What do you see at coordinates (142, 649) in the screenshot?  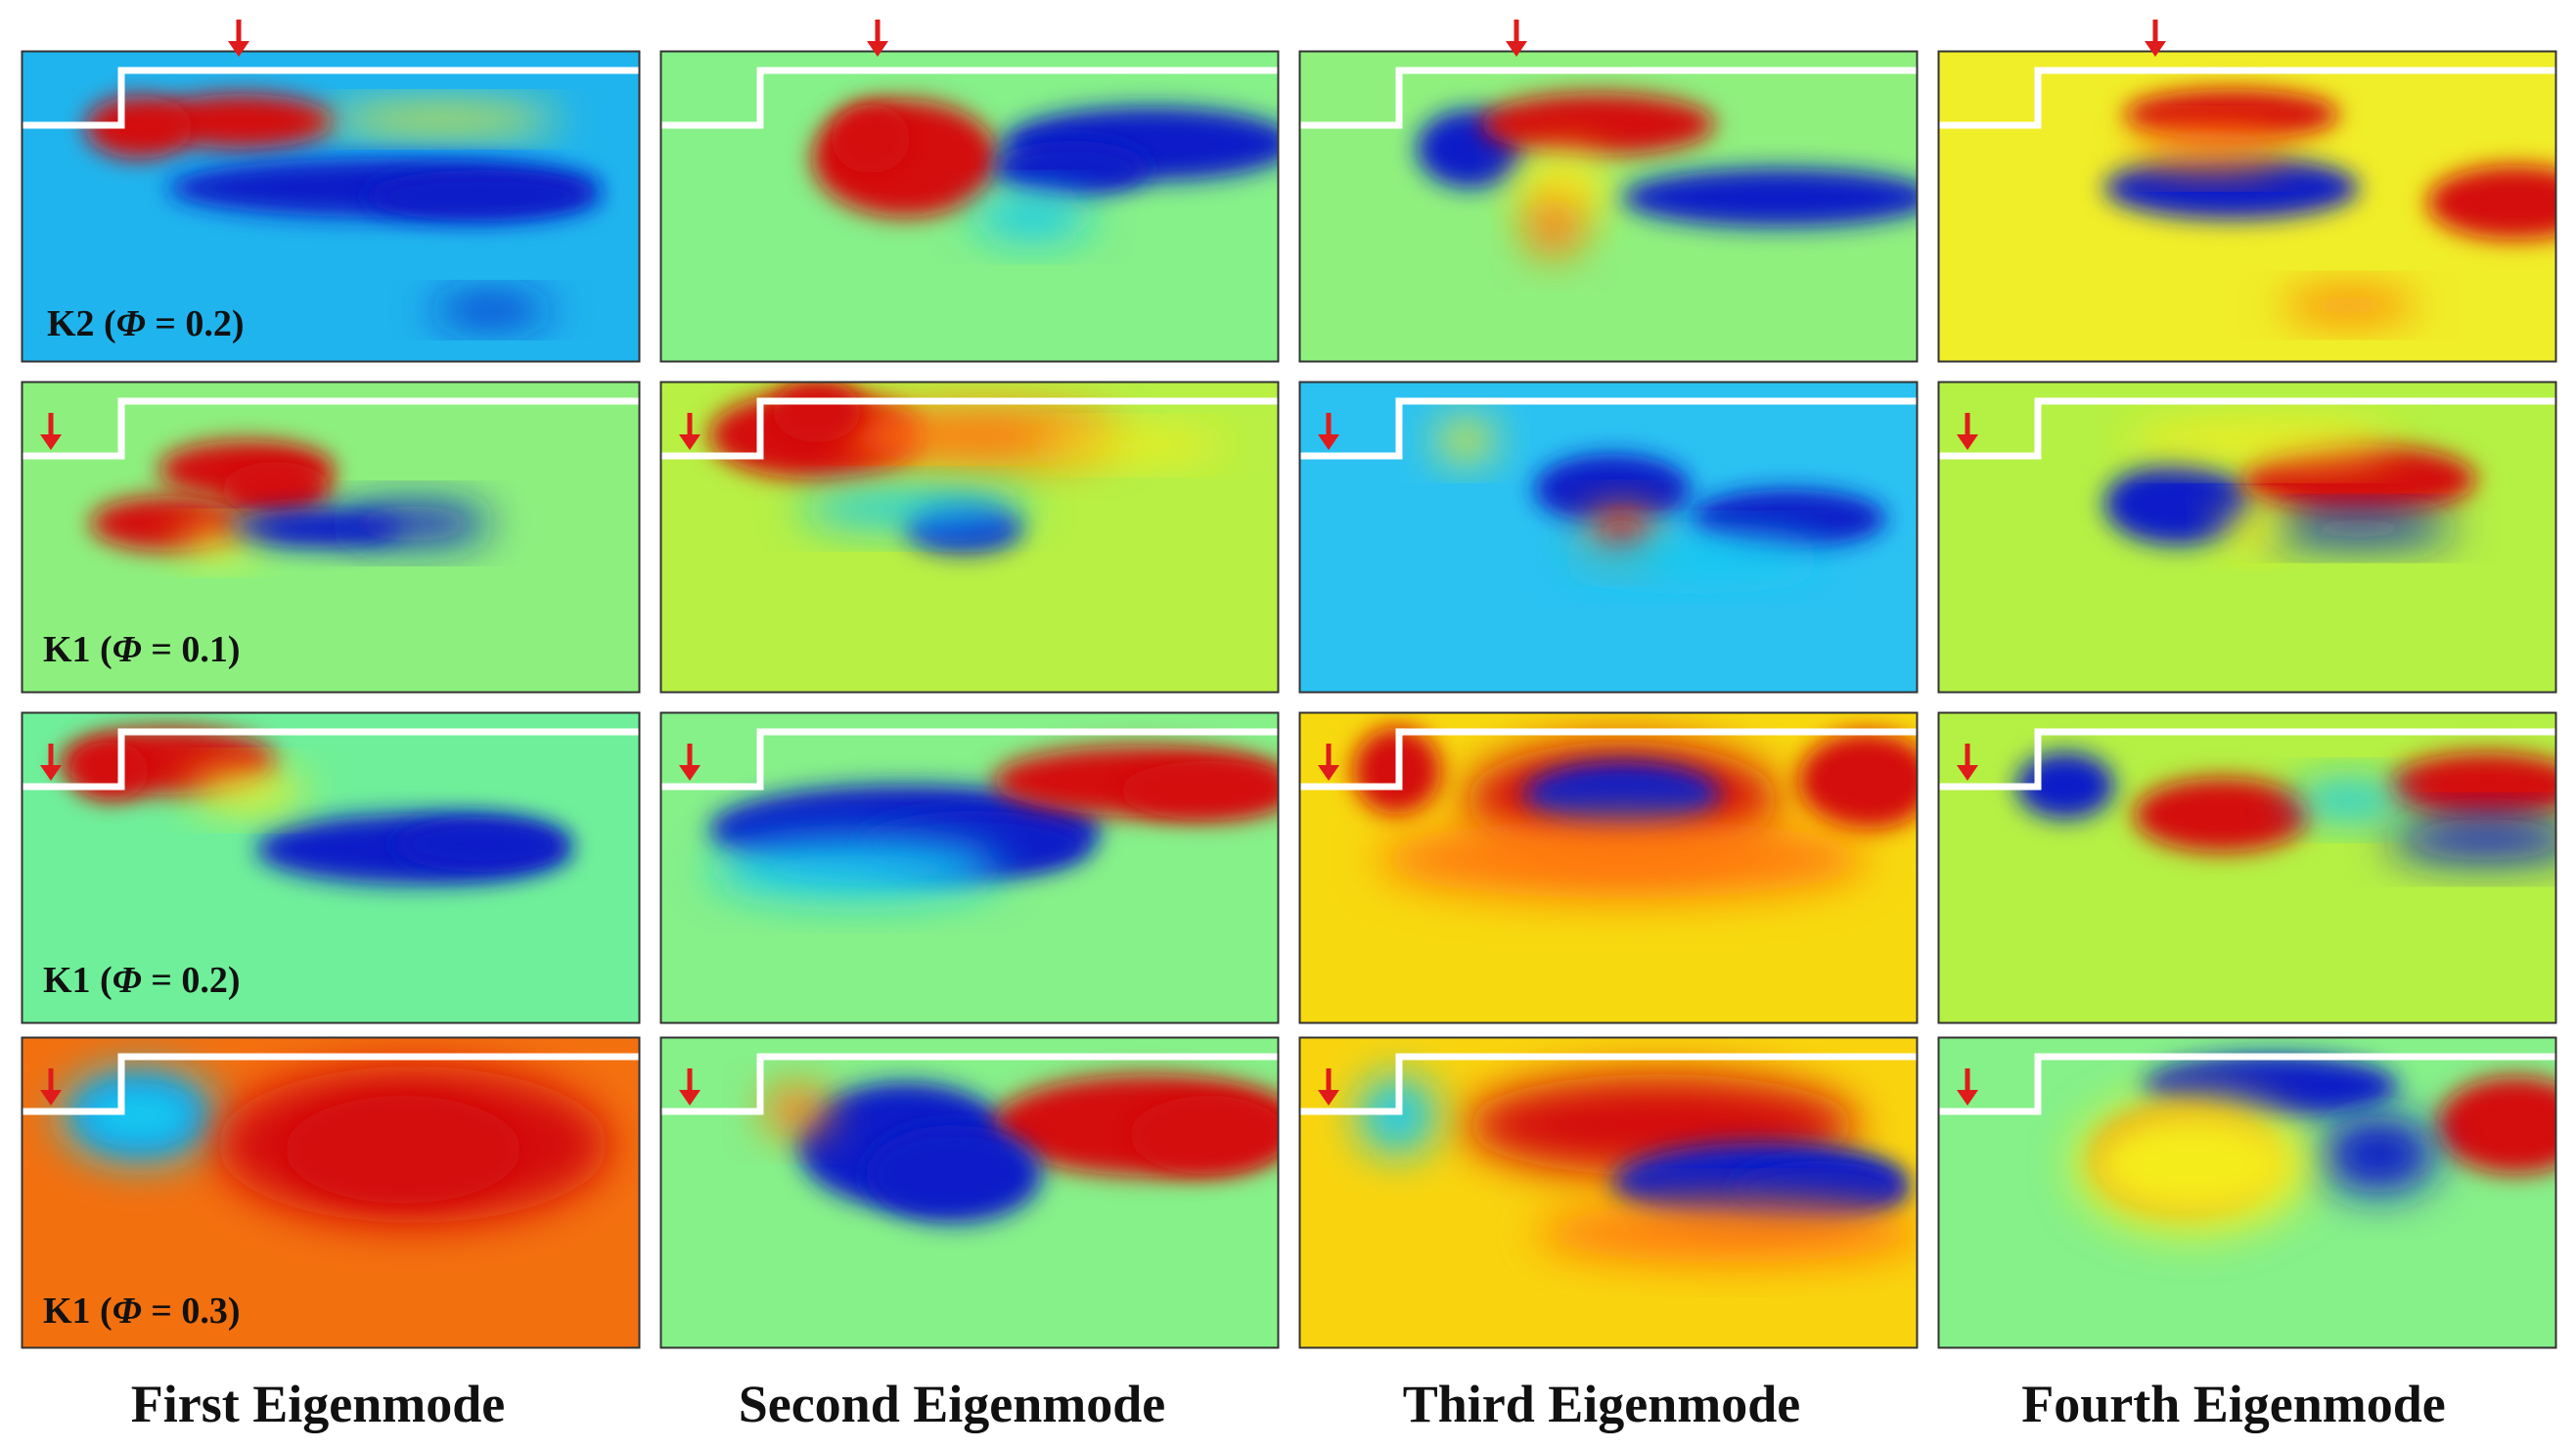 I see `row-label-1: K1 (Φ = 0.1)` at bounding box center [142, 649].